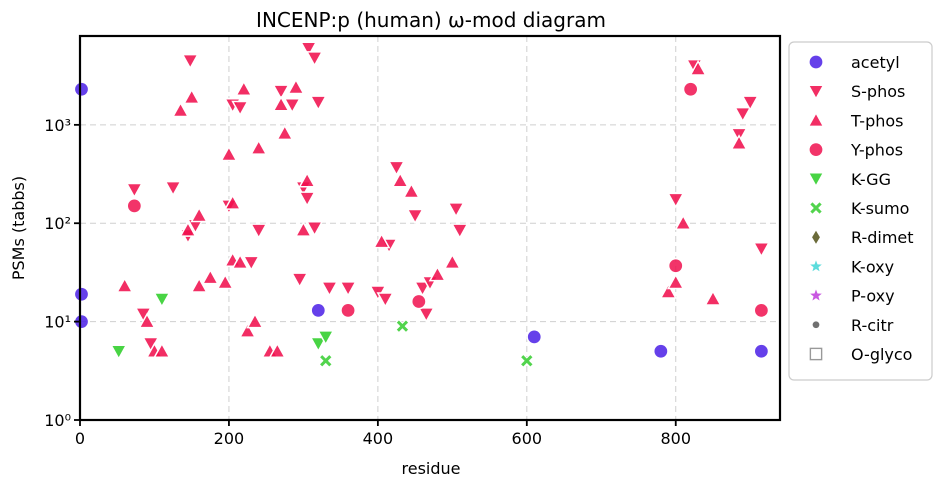 The width and height of the screenshot is (941, 492). Describe the element at coordinates (378, 438) in the screenshot. I see `x-tick-label: 400` at that location.